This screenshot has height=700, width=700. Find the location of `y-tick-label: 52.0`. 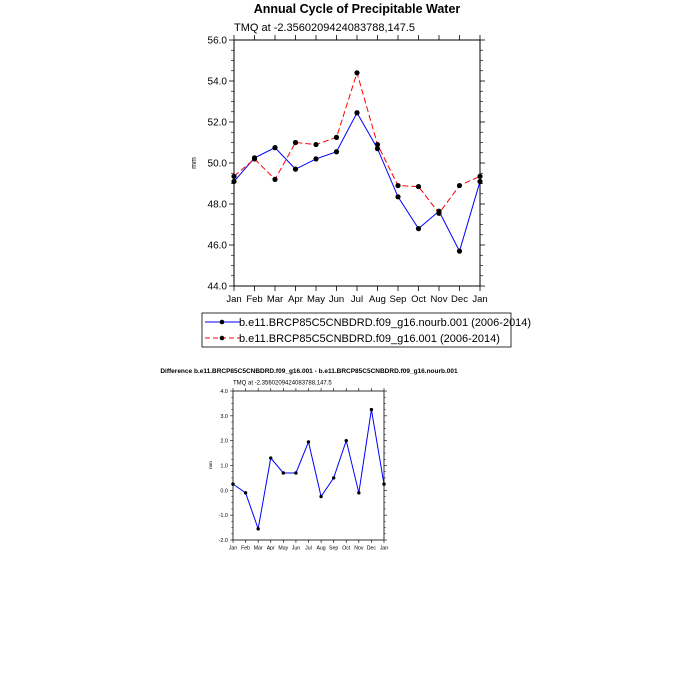

y-tick-label: 52.0 is located at coordinates (218, 123).